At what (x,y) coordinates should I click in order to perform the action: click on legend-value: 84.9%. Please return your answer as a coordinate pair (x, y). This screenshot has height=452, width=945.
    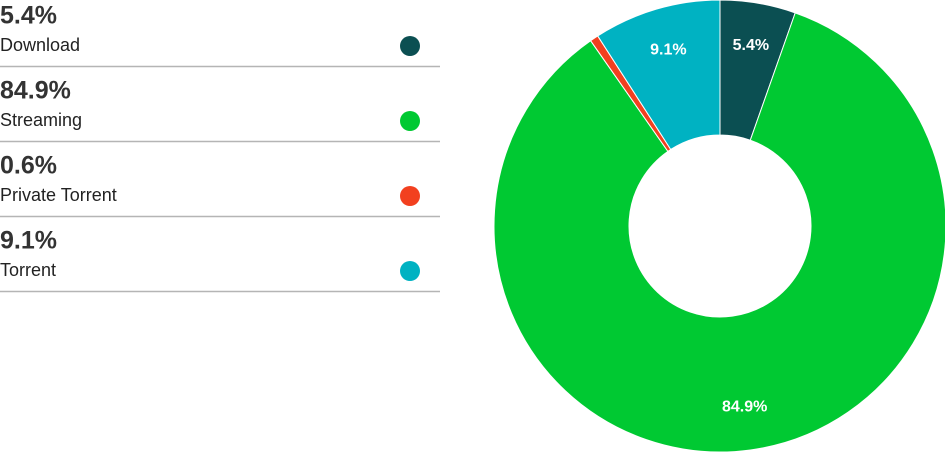
    Looking at the image, I should click on (35, 91).